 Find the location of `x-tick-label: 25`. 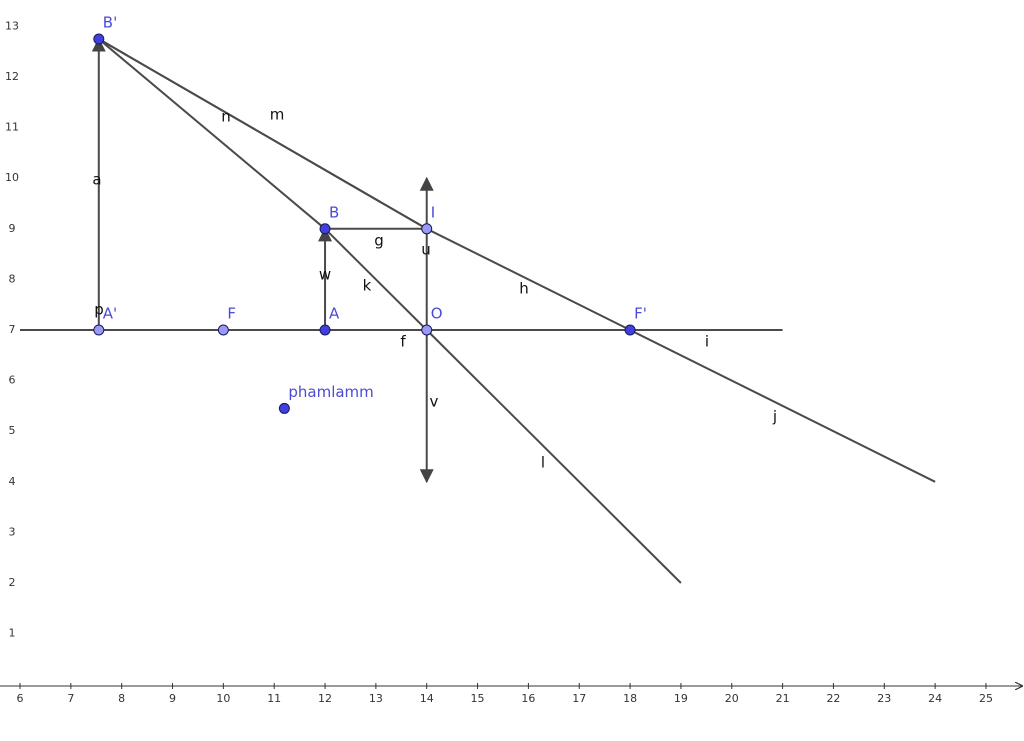

x-tick-label: 25 is located at coordinates (986, 698).